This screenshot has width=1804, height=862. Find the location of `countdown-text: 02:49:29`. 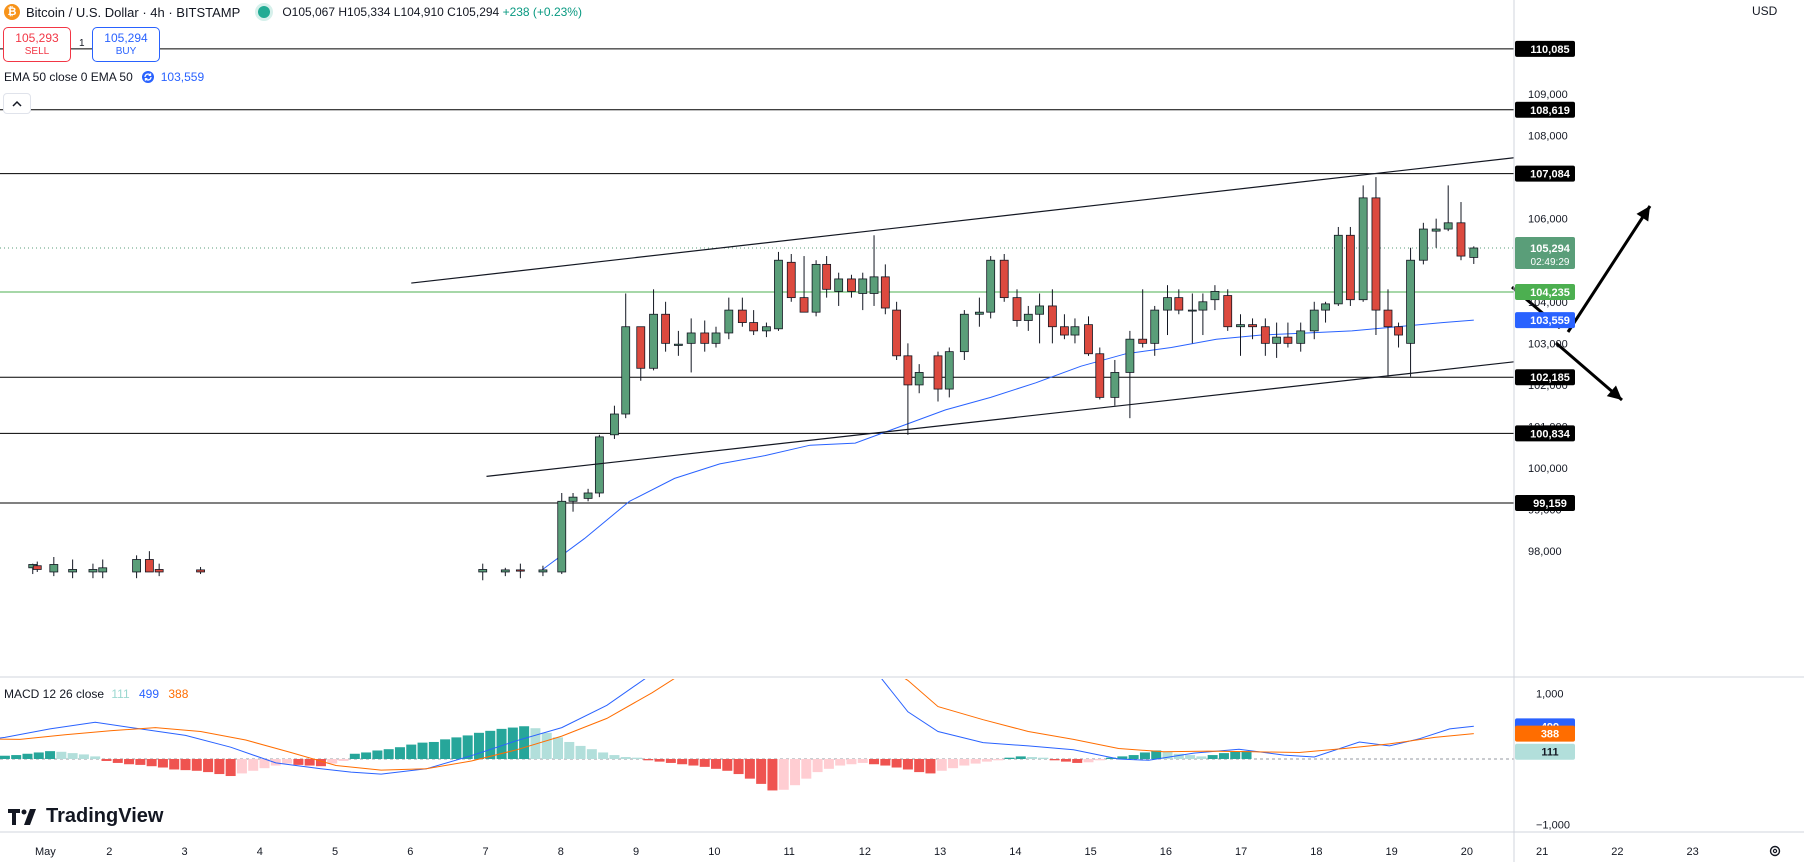

countdown-text: 02:49:29 is located at coordinates (1550, 262).